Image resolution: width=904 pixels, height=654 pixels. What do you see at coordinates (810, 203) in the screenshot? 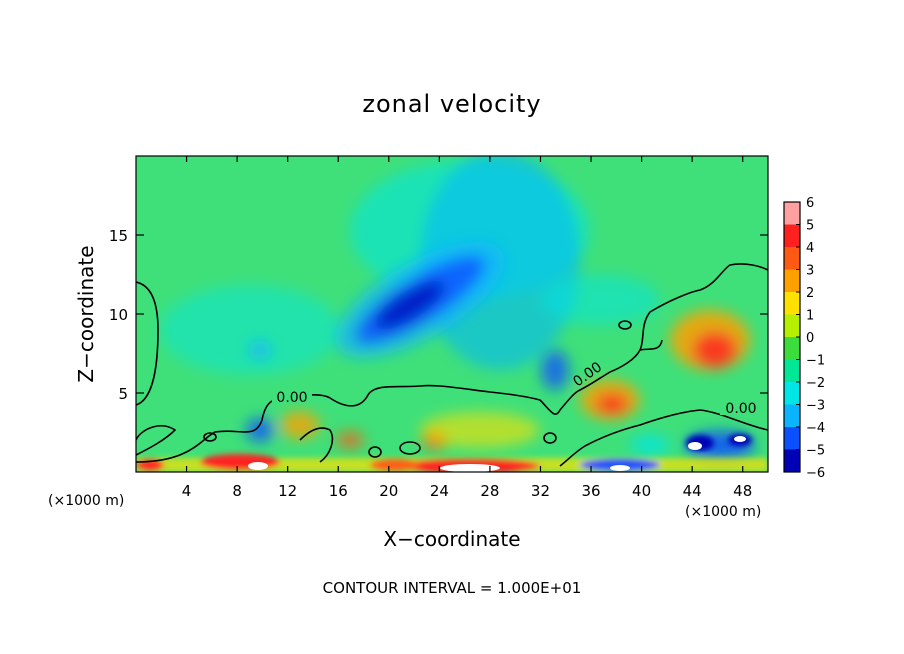
I see `colorbar-label: 6` at bounding box center [810, 203].